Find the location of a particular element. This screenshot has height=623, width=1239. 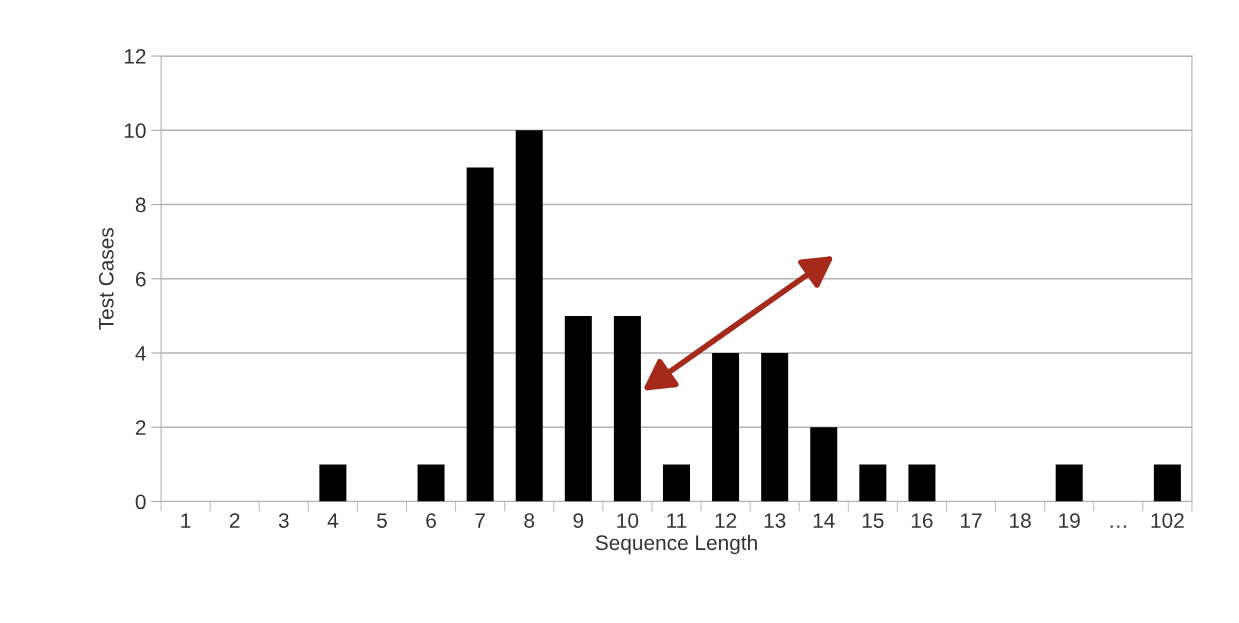

x-tick-label: 12 is located at coordinates (726, 520).